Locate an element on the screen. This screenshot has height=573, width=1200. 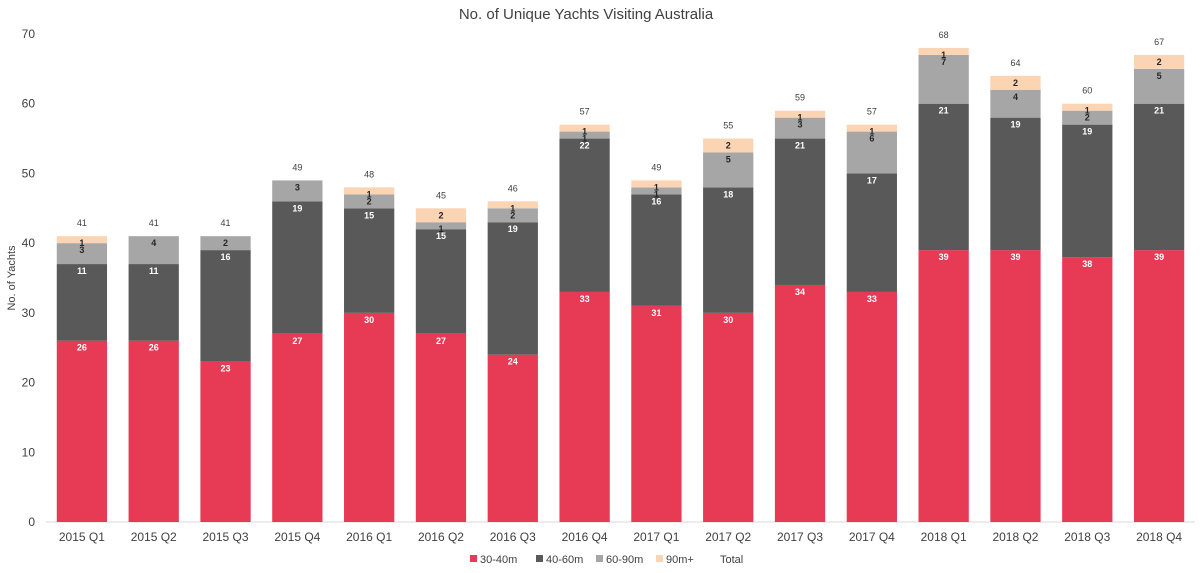
bar-stack: 34 21 31 59 is located at coordinates (800, 307).